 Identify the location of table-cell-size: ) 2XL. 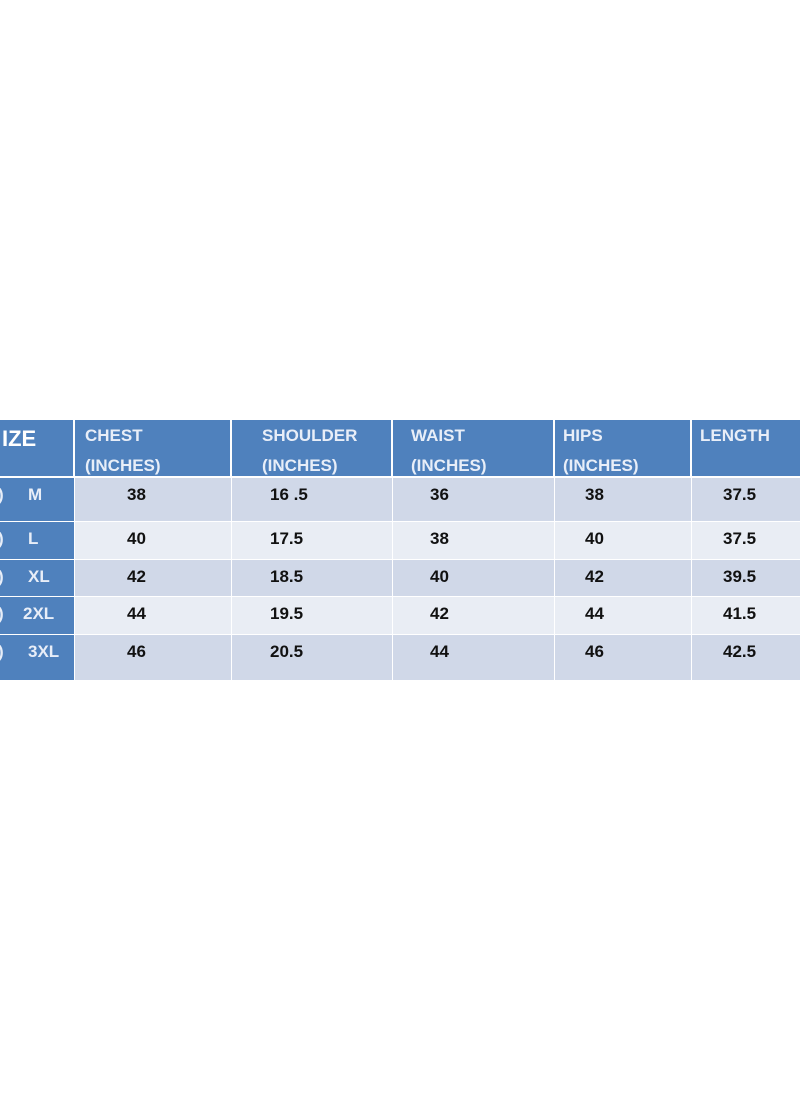
(37, 615).